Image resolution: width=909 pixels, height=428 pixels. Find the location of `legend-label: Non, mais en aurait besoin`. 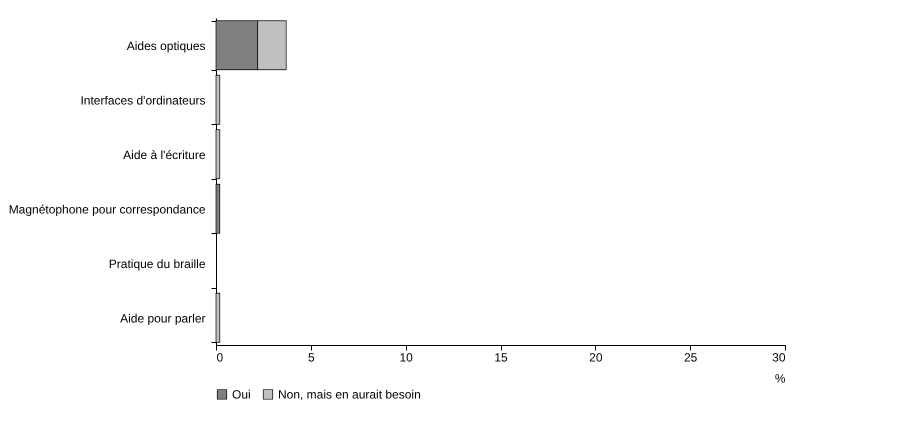

legend-label: Non, mais en aurait besoin is located at coordinates (349, 394).